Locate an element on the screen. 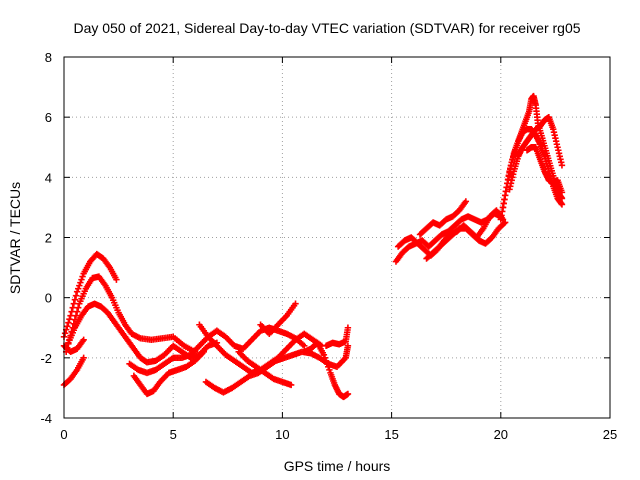 This screenshot has height=480, width=640. x-tick-label: 5 is located at coordinates (173, 434).